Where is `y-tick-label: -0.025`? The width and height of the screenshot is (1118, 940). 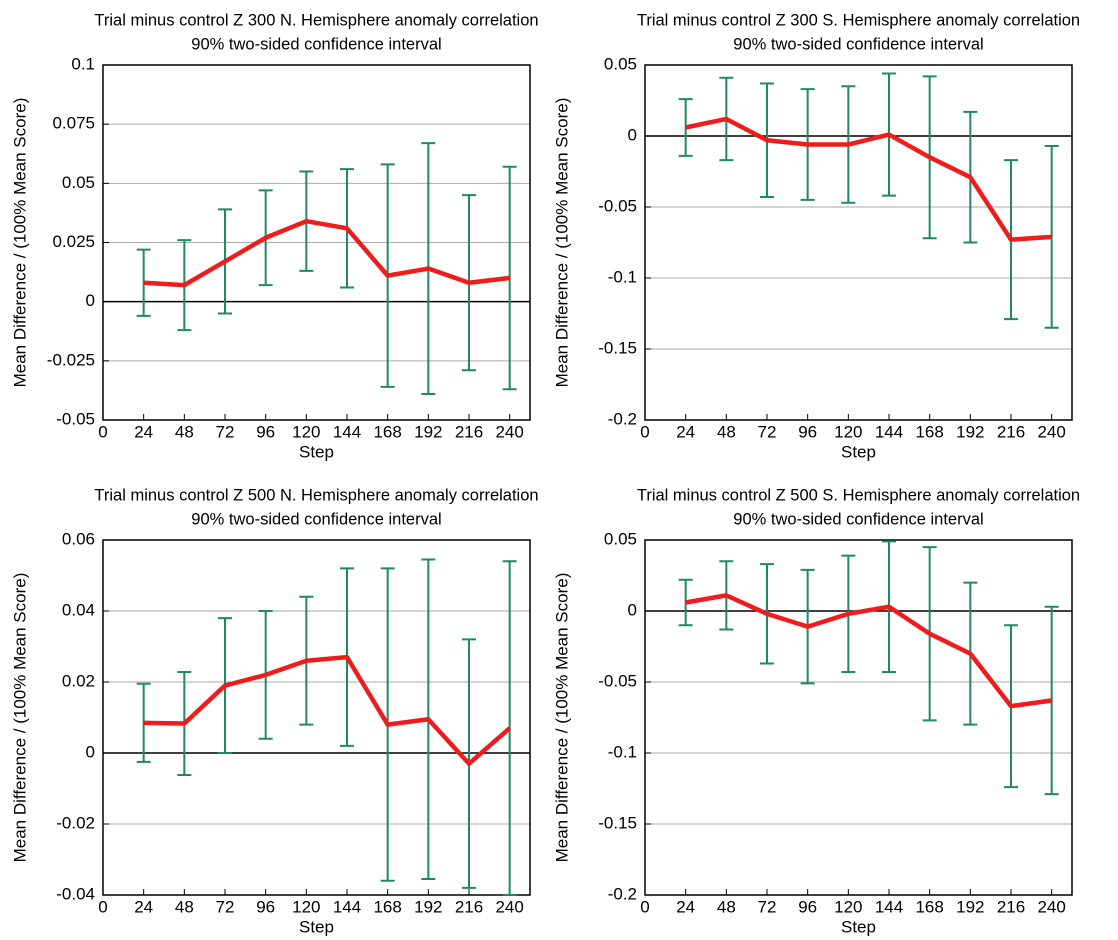
y-tick-label: -0.025 is located at coordinates (71, 359).